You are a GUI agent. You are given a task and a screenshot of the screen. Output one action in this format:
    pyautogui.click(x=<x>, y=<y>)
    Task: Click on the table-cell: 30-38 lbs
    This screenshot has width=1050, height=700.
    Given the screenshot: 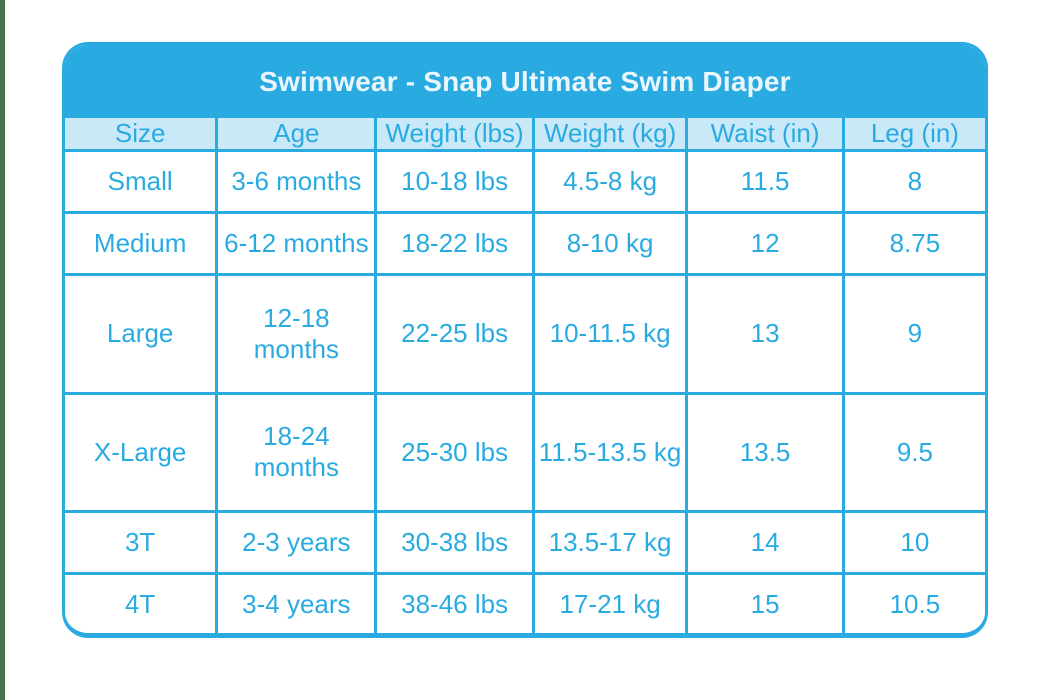 What is the action you would take?
    pyautogui.click(x=454, y=543)
    